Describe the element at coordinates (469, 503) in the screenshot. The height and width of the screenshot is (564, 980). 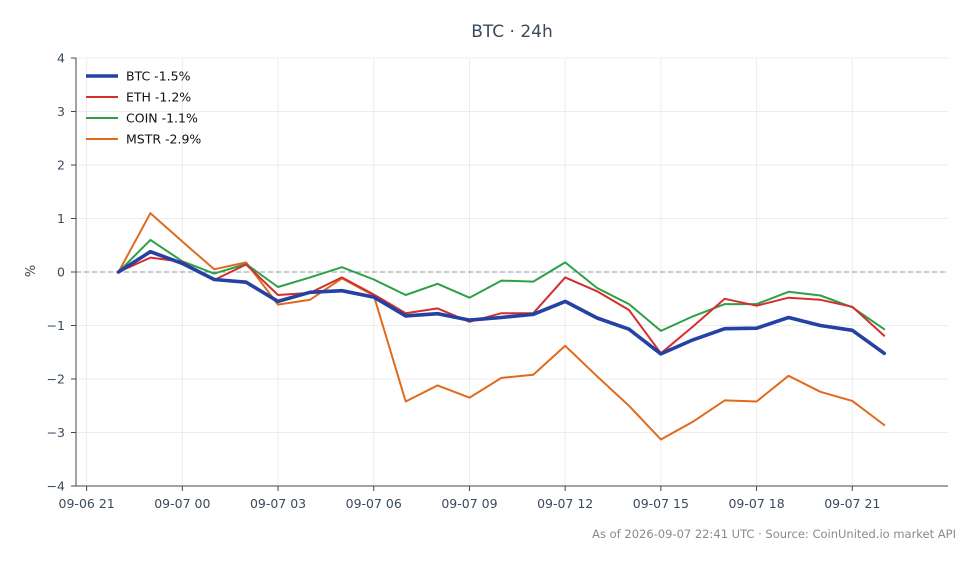
I see `x-tick-label: 09-07 09` at that location.